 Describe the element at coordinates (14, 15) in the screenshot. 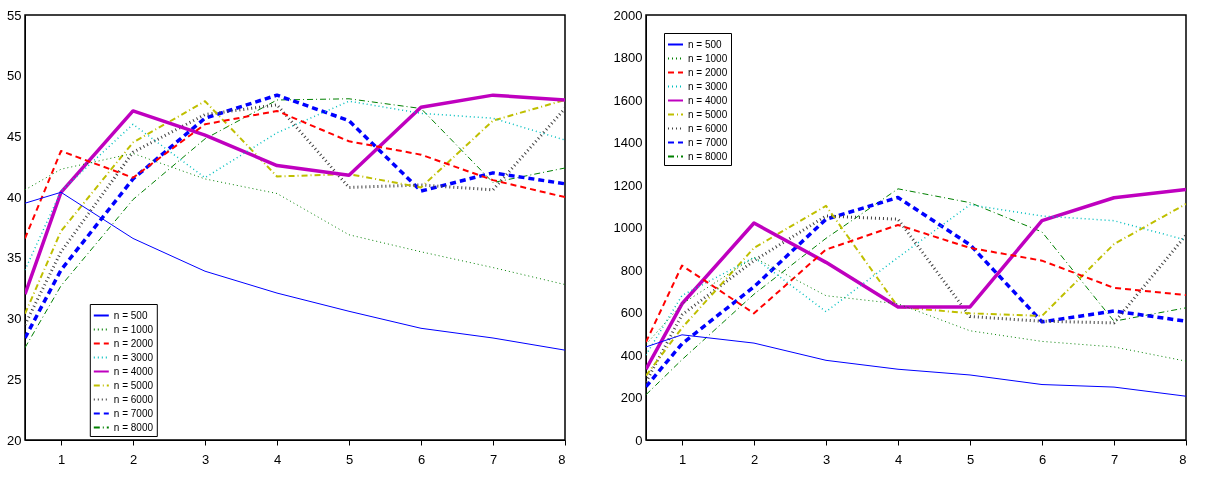

I see `y-tick-label: 55` at that location.